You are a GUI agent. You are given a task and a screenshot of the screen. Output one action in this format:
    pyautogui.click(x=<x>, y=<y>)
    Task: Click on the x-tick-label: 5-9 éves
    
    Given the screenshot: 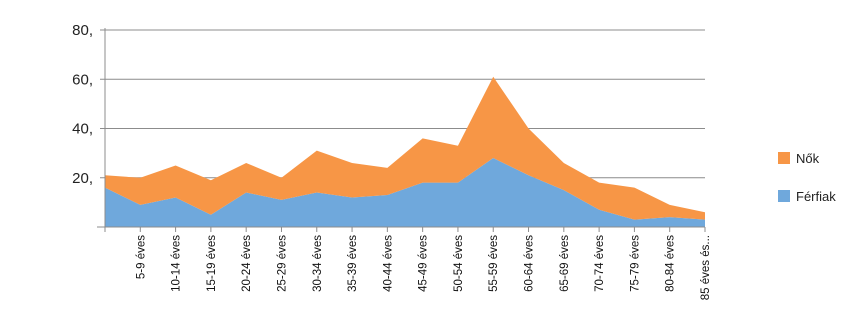 What is the action you would take?
    pyautogui.click(x=141, y=257)
    